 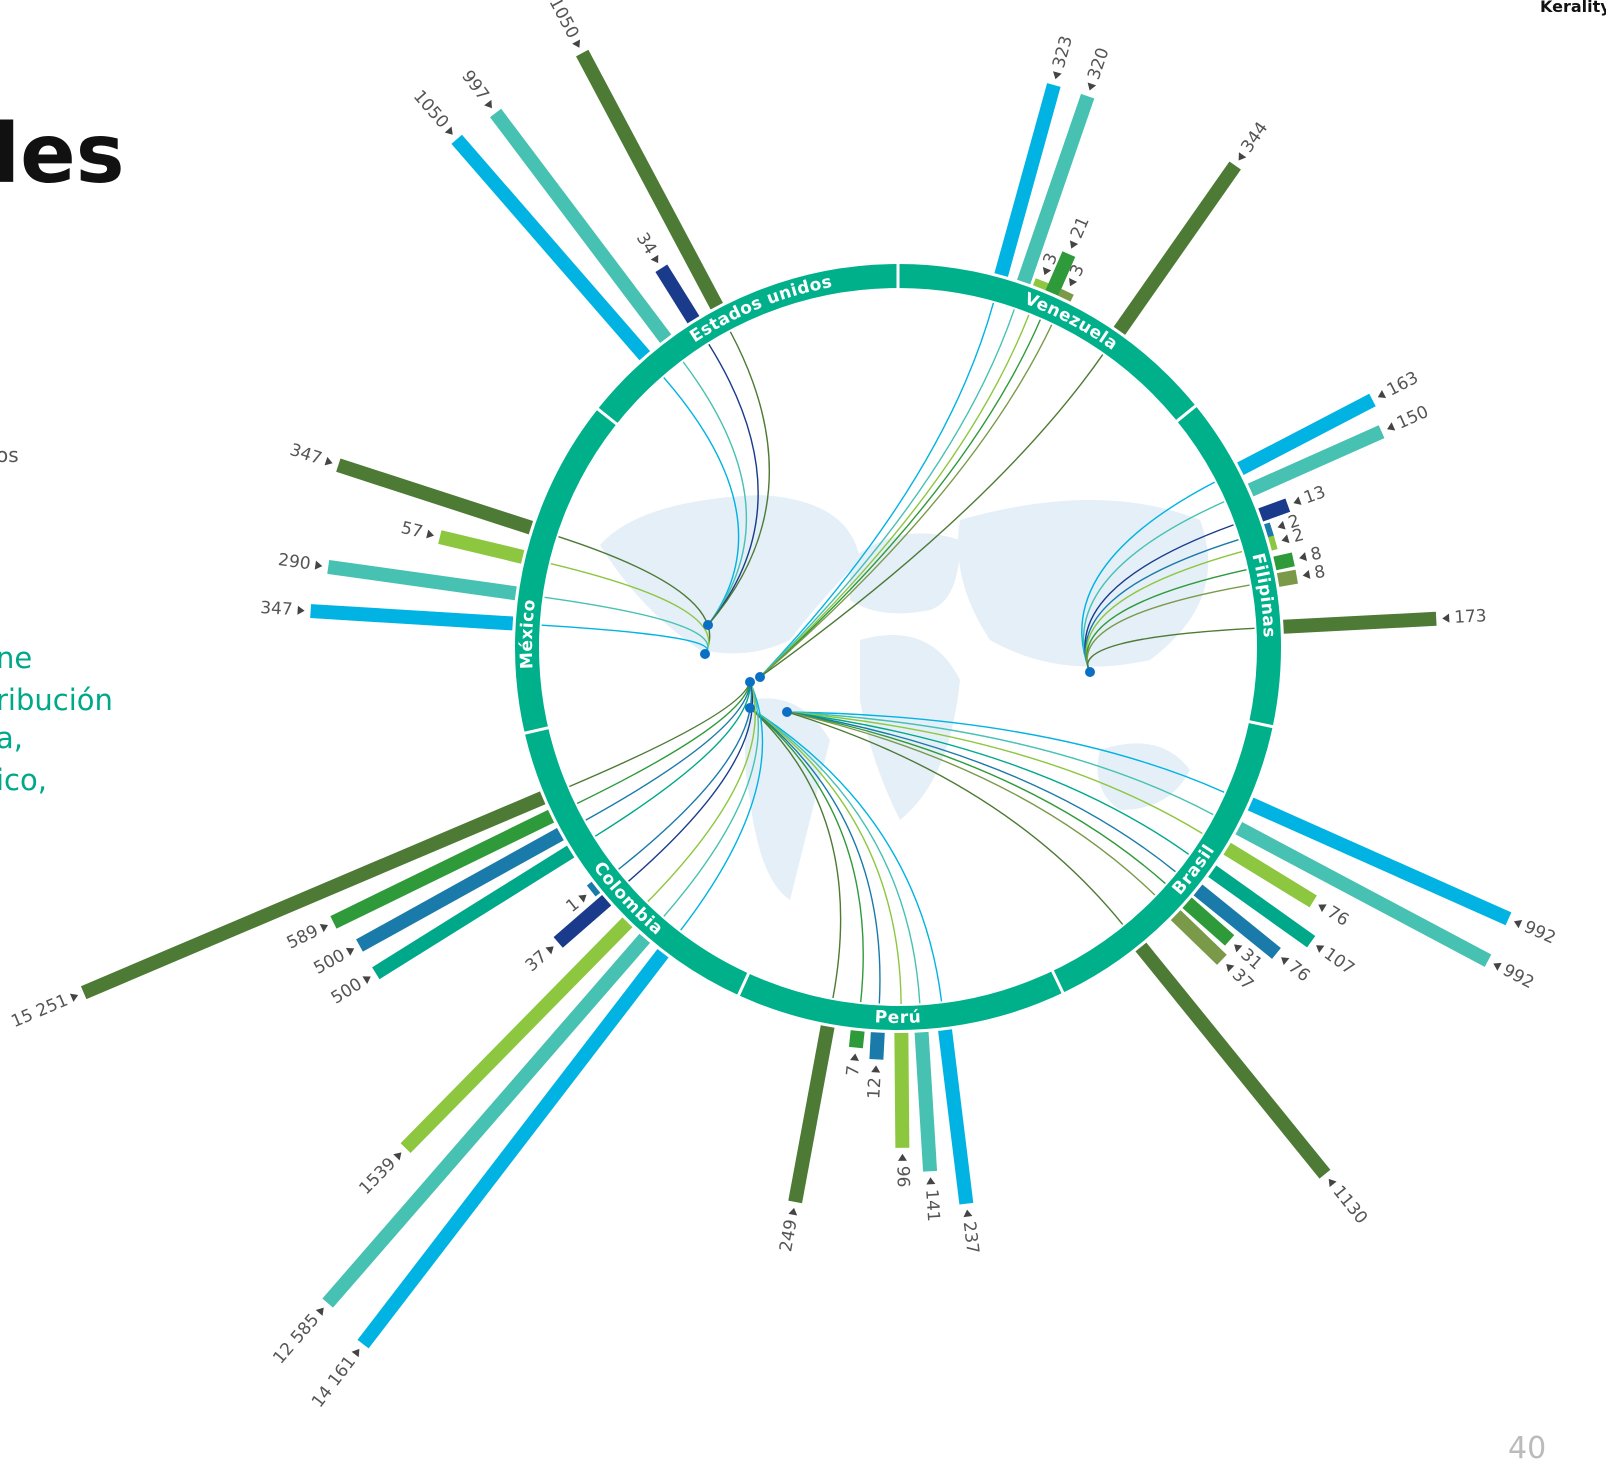 What do you see at coordinates (1063, 52) in the screenshot?
I see `value-label: 323` at bounding box center [1063, 52].